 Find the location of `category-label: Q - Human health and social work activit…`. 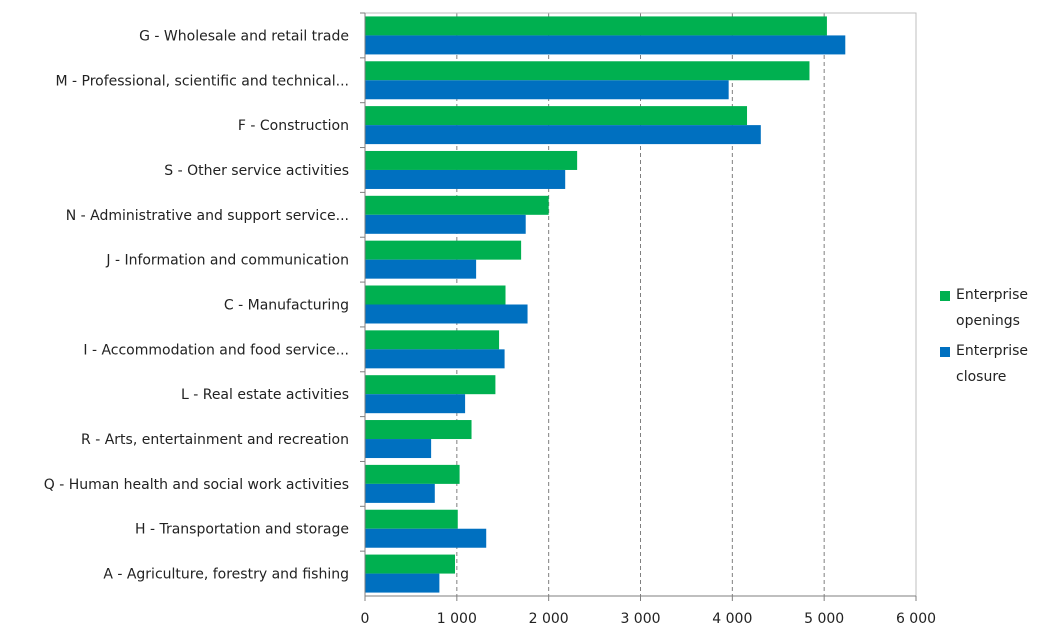

category-label: Q - Human health and social work activit… is located at coordinates (196, 485).